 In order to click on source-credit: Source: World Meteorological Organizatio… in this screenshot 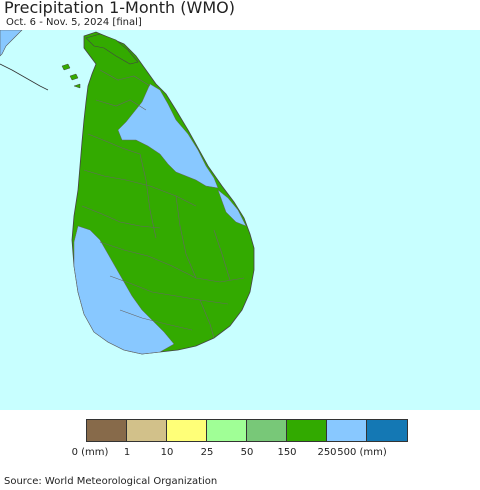, I will do `click(111, 481)`.